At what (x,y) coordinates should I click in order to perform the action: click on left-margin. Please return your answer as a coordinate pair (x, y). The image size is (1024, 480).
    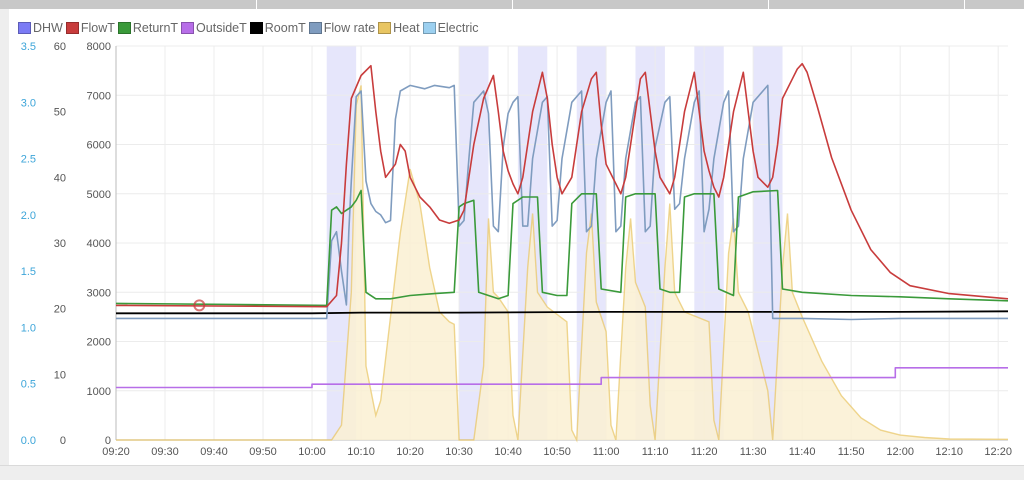
    Looking at the image, I should click on (4, 237).